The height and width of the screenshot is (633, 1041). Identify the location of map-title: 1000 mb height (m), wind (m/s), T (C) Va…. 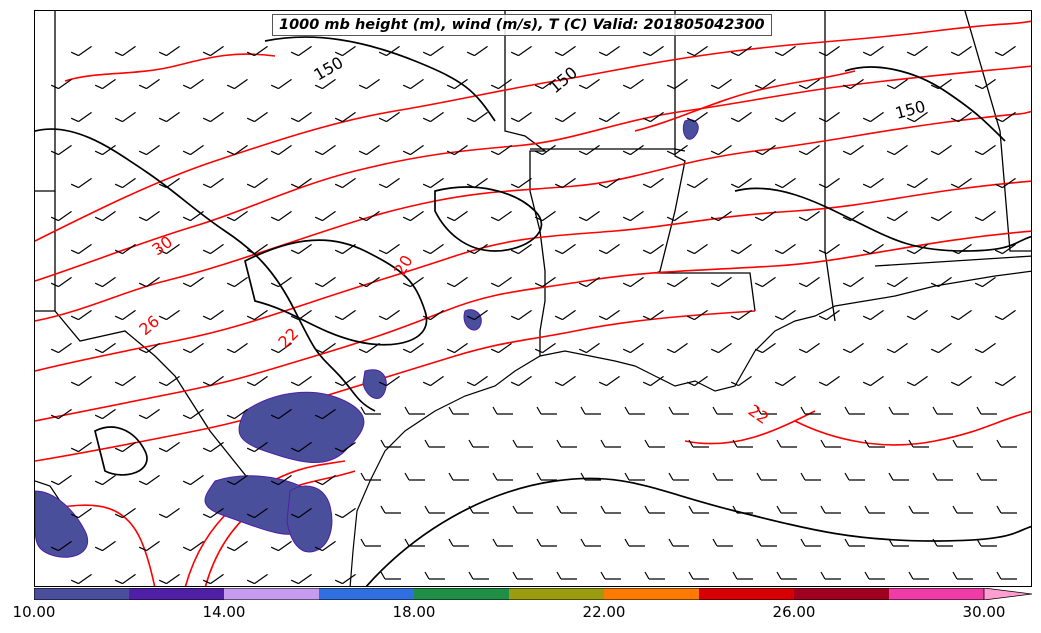
(522, 25).